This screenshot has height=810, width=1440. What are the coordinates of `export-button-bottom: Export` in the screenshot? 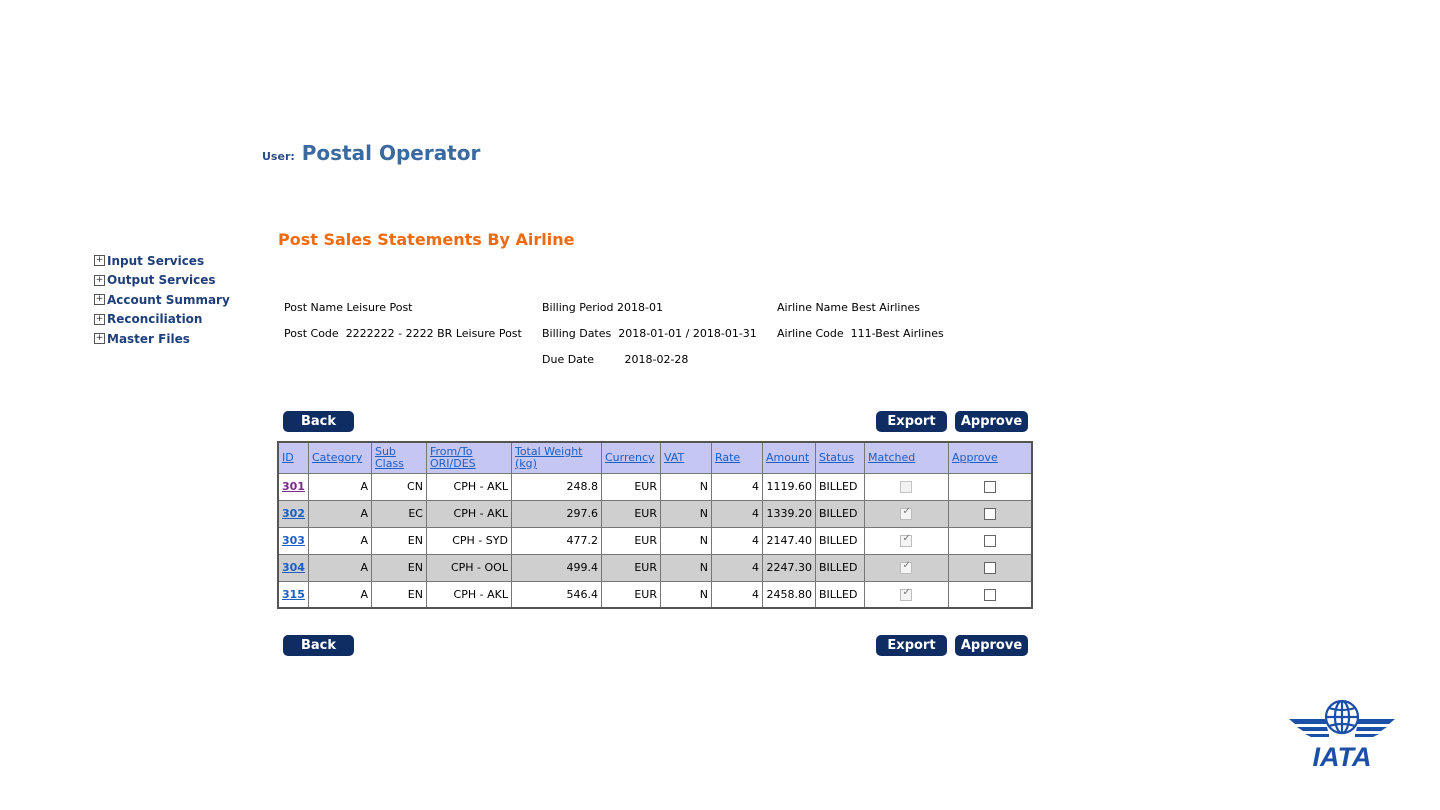 It's located at (911, 645).